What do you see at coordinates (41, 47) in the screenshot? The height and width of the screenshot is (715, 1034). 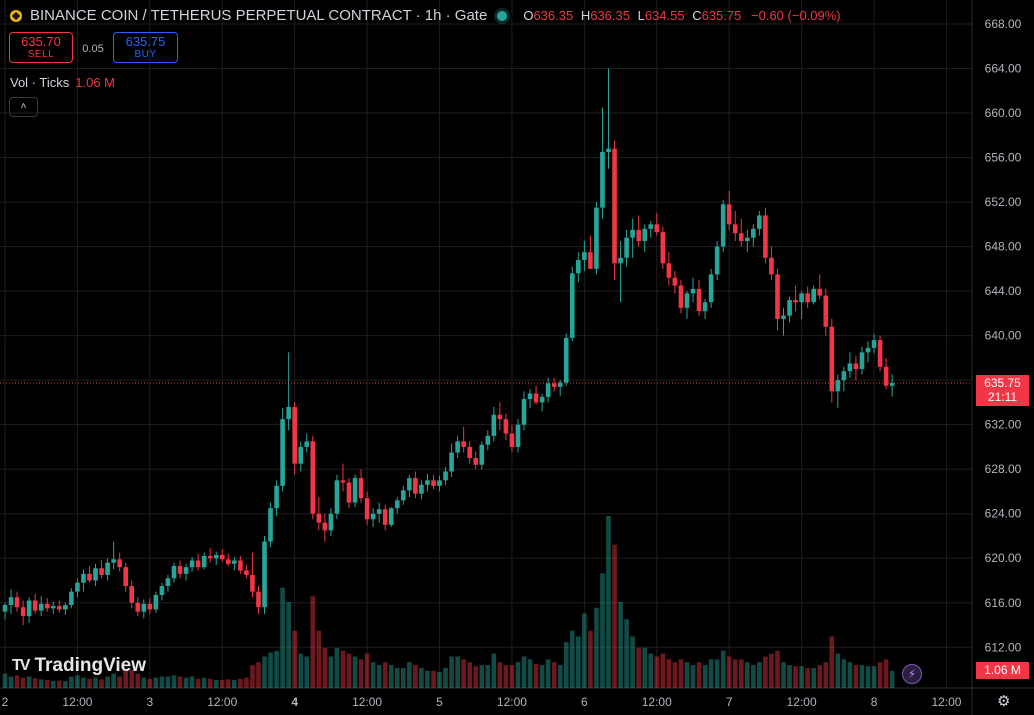 I see `sell-button: 635.70 SELL` at bounding box center [41, 47].